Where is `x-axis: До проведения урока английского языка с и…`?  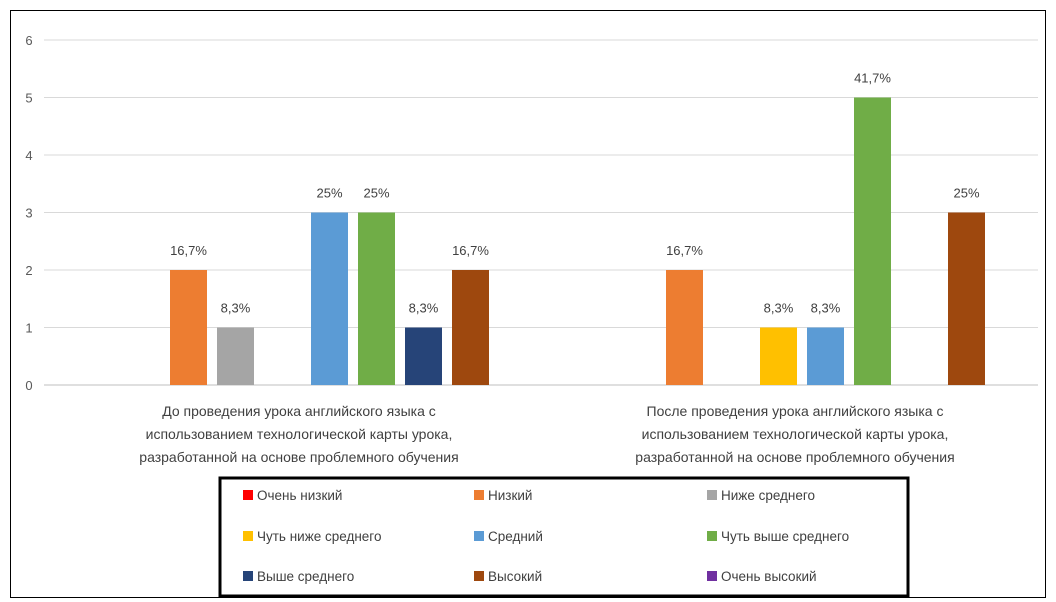
x-axis: До проведения урока английского языка с и… is located at coordinates (546, 434).